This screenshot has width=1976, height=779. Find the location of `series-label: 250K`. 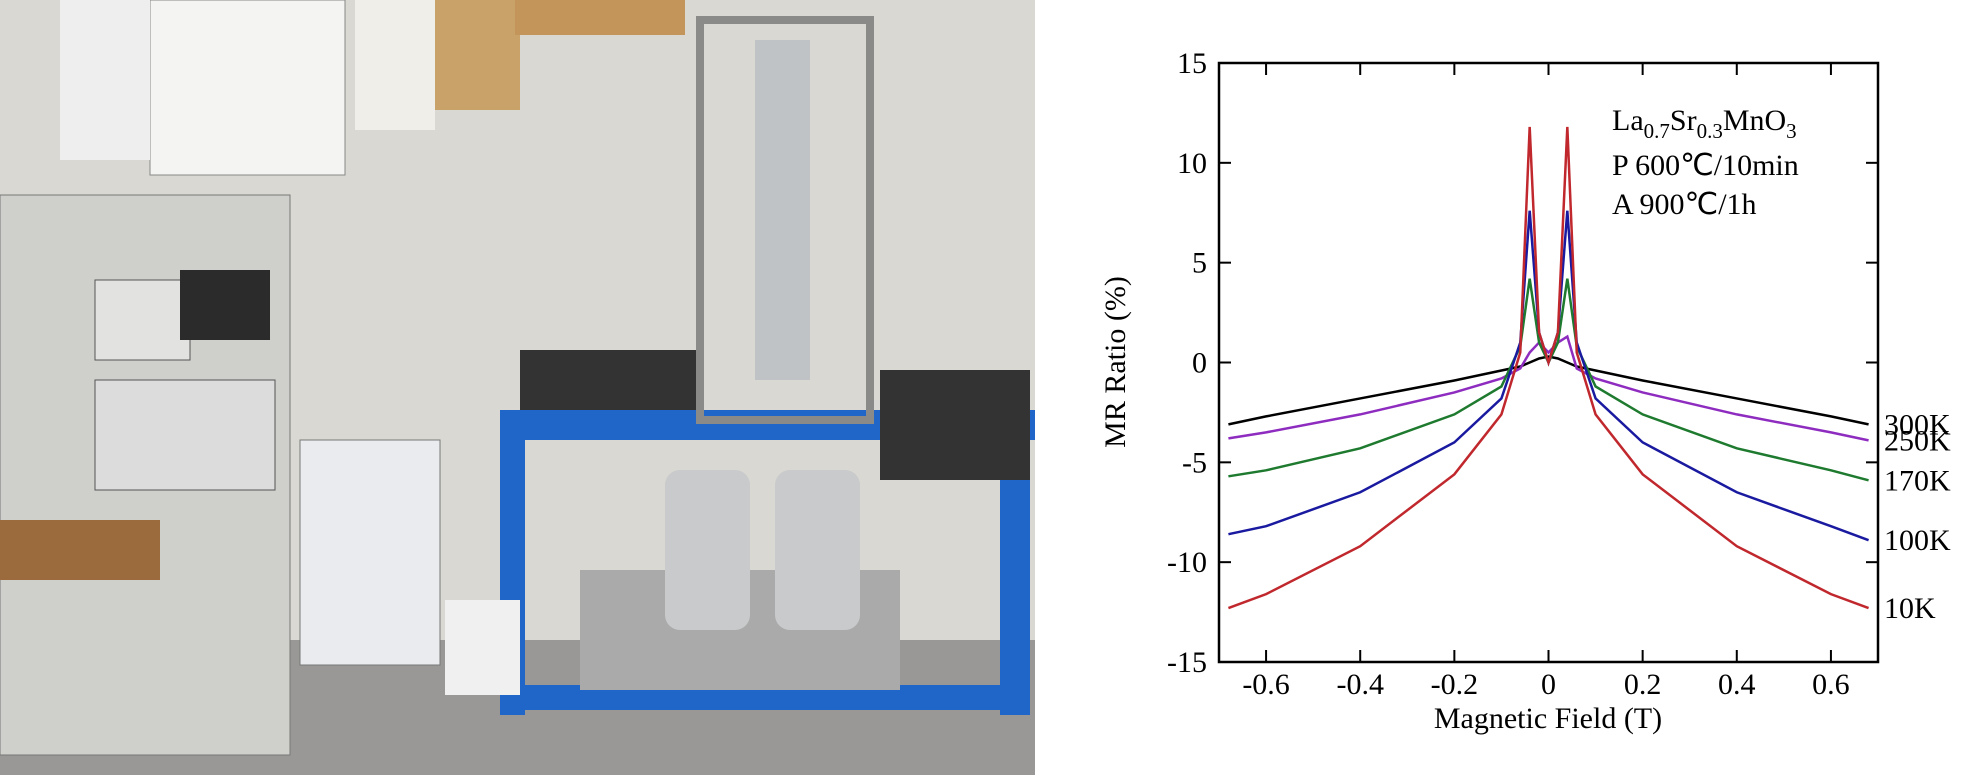

series-label: 250K is located at coordinates (1917, 440).